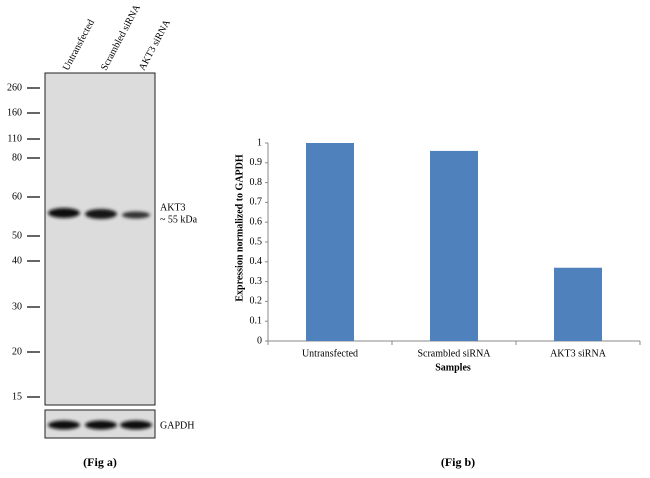  Describe the element at coordinates (256, 202) in the screenshot. I see `y-tick-label: 0.7` at that location.